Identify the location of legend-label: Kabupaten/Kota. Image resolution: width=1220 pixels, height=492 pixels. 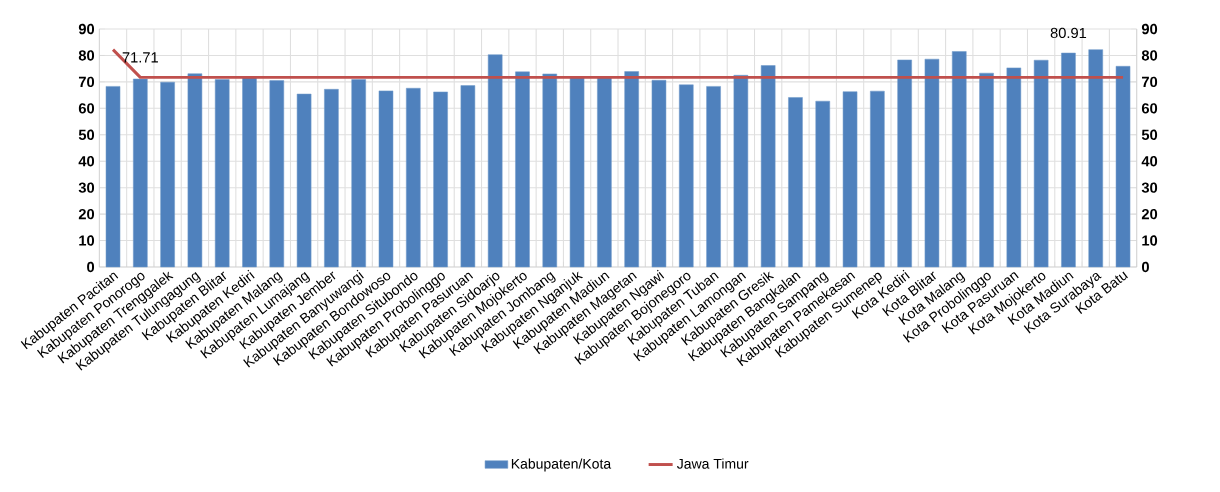
(561, 465).